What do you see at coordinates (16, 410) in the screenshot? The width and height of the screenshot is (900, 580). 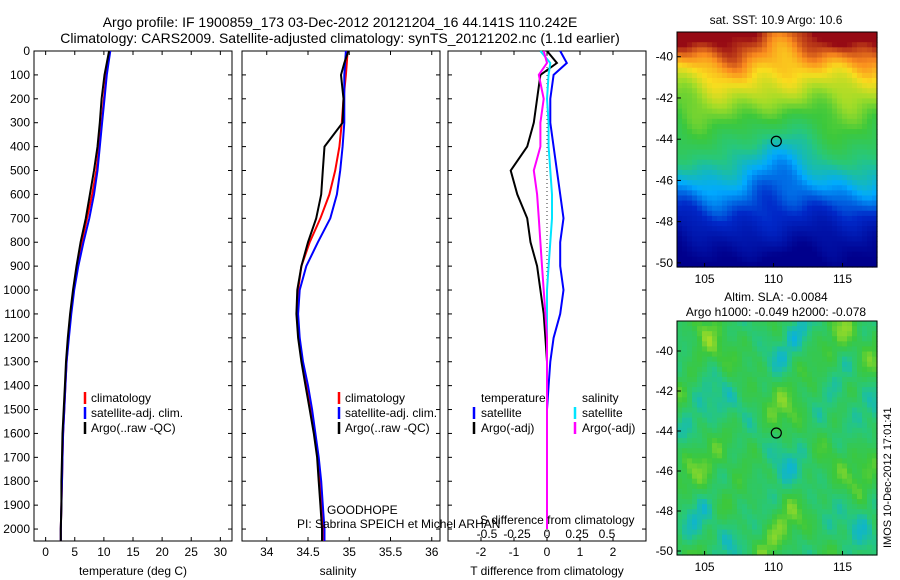 I see `y-tick-label: 1500` at bounding box center [16, 410].